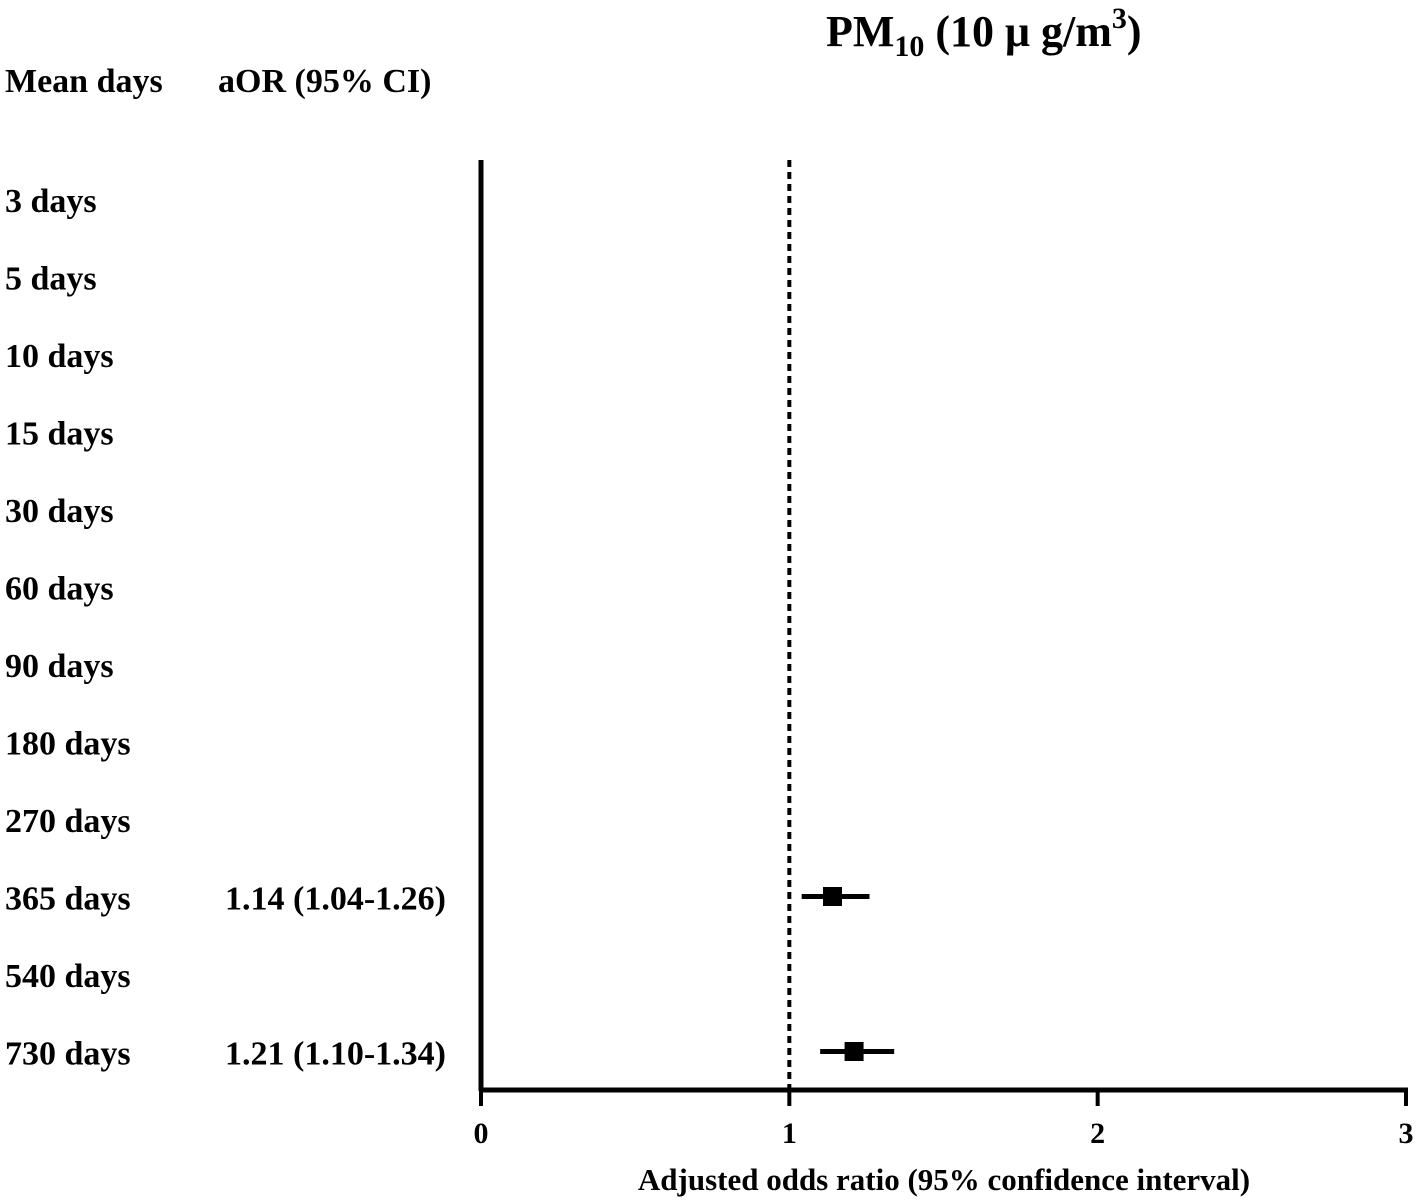 The image size is (1416, 1202). What do you see at coordinates (68, 821) in the screenshot?
I see `row-label: 270 days` at bounding box center [68, 821].